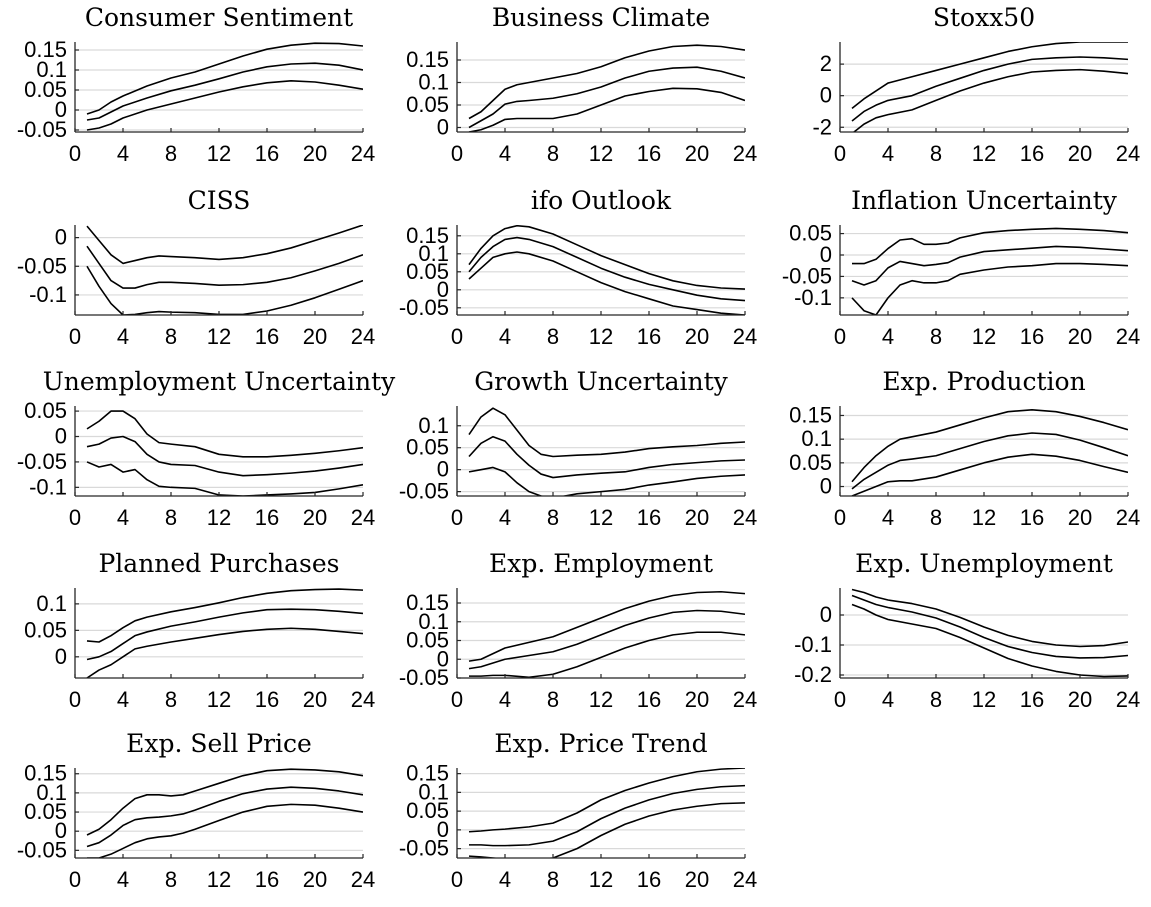 Image resolution: width=1151 pixels, height=907 pixels. I want to click on panel-title: Consumer Sentiment, so click(219, 17).